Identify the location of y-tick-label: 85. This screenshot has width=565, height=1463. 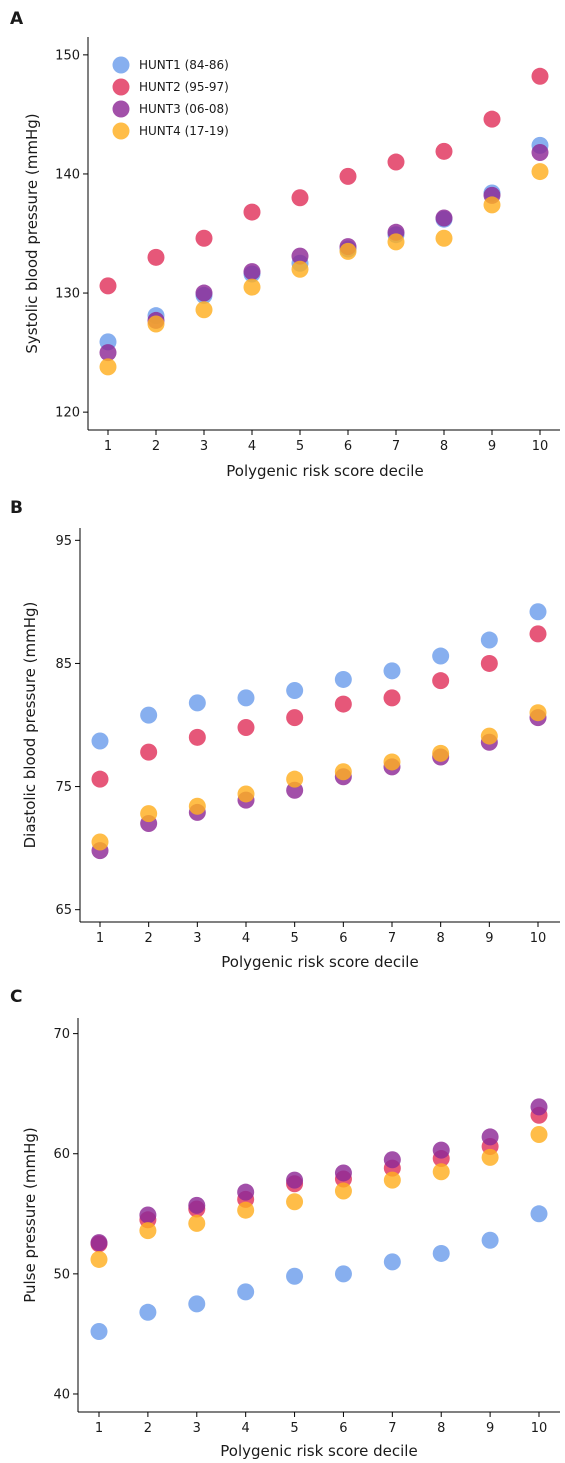
(63, 664).